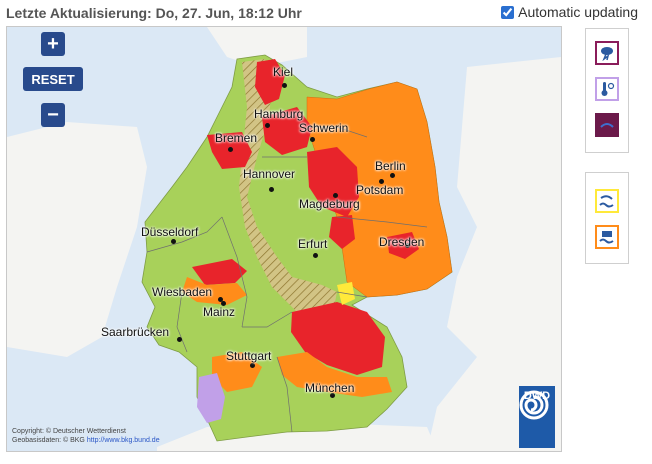 This screenshot has width=652, height=464. Describe the element at coordinates (269, 174) in the screenshot. I see `city-label-hannover: Hannover` at that location.